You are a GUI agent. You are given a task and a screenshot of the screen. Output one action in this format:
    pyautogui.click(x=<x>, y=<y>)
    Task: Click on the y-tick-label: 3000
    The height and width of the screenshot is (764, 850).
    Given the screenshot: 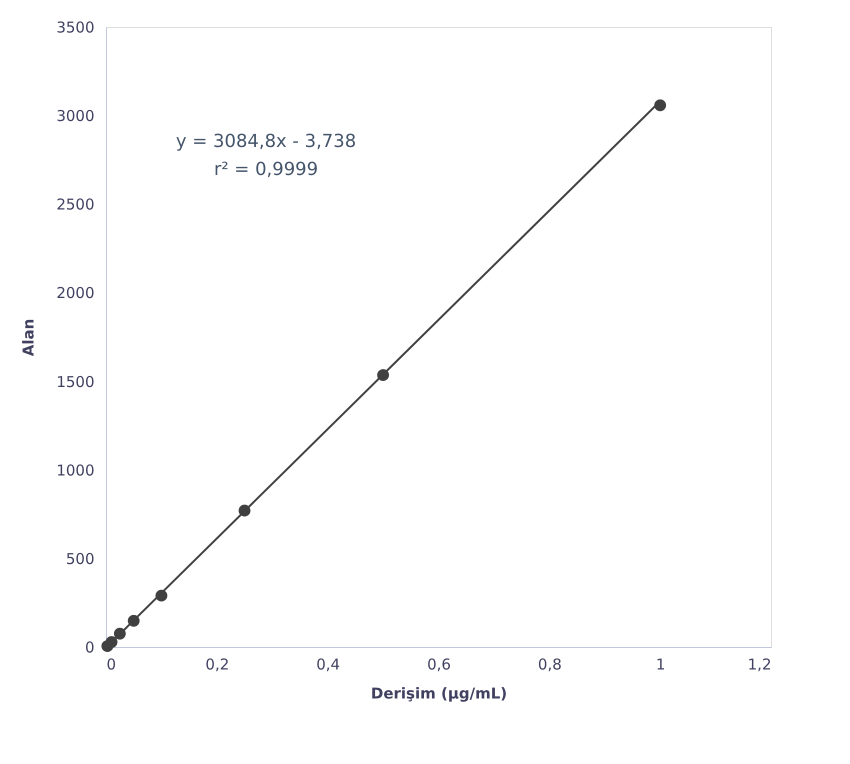 What is the action you would take?
    pyautogui.click(x=75, y=116)
    